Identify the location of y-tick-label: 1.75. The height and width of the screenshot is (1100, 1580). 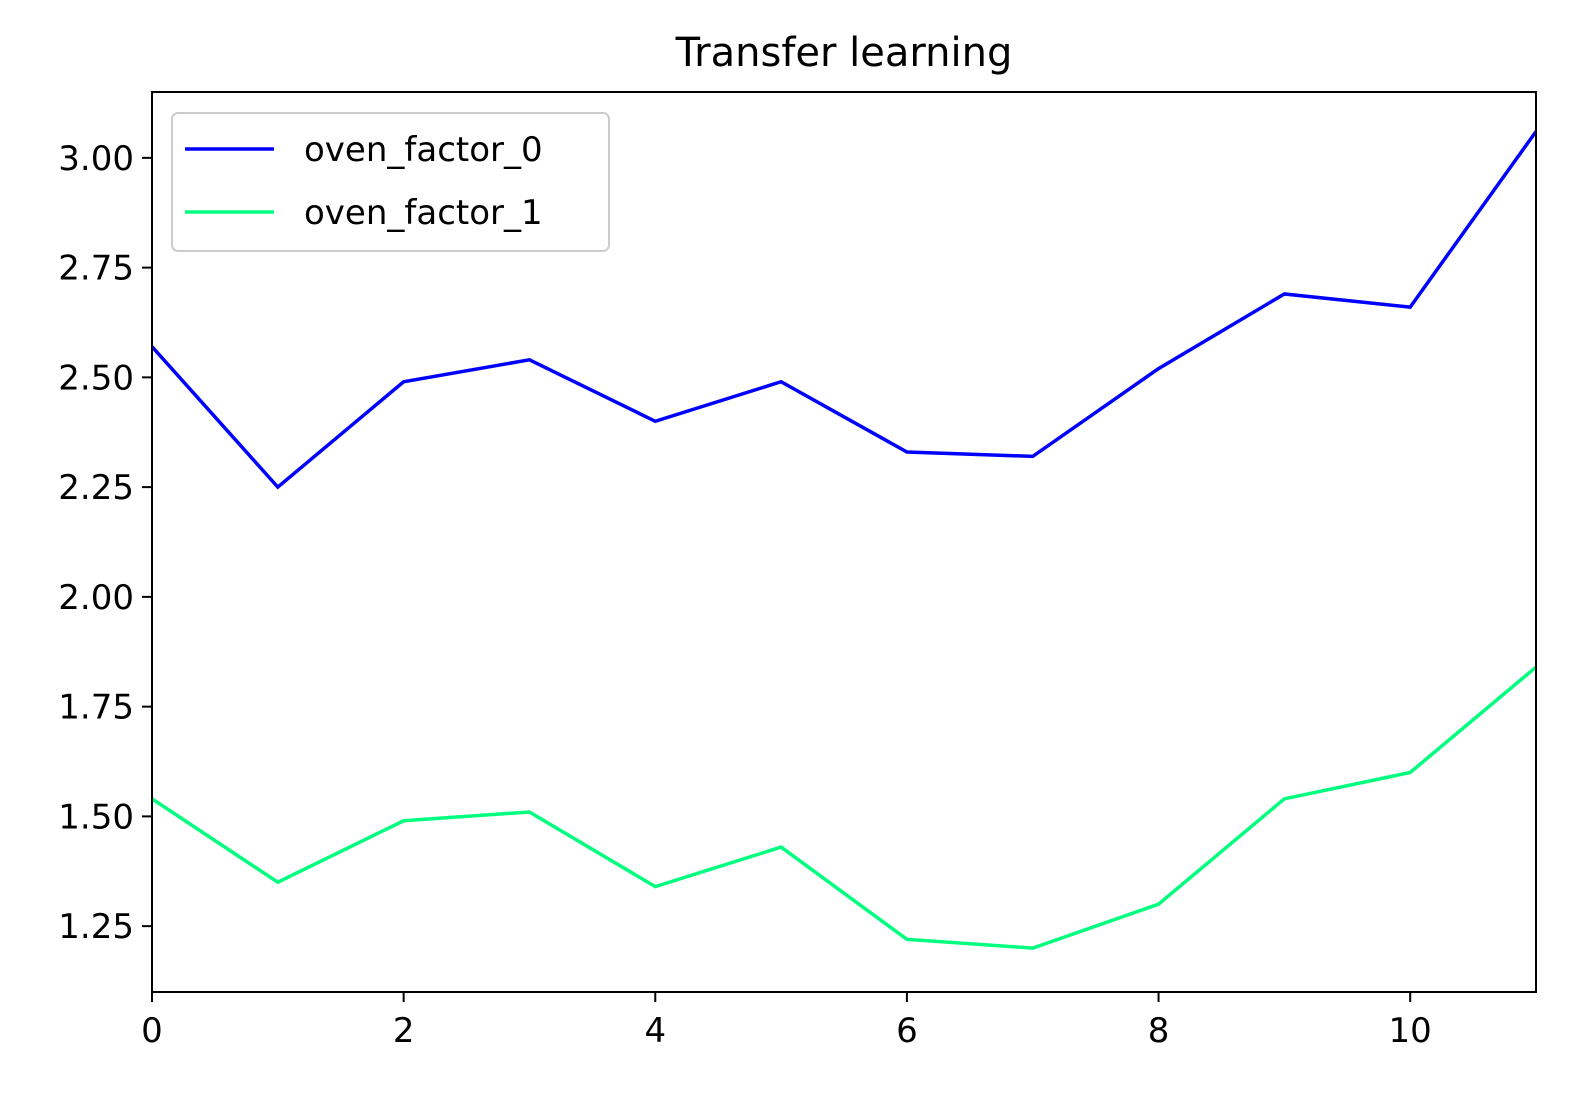
(96, 708).